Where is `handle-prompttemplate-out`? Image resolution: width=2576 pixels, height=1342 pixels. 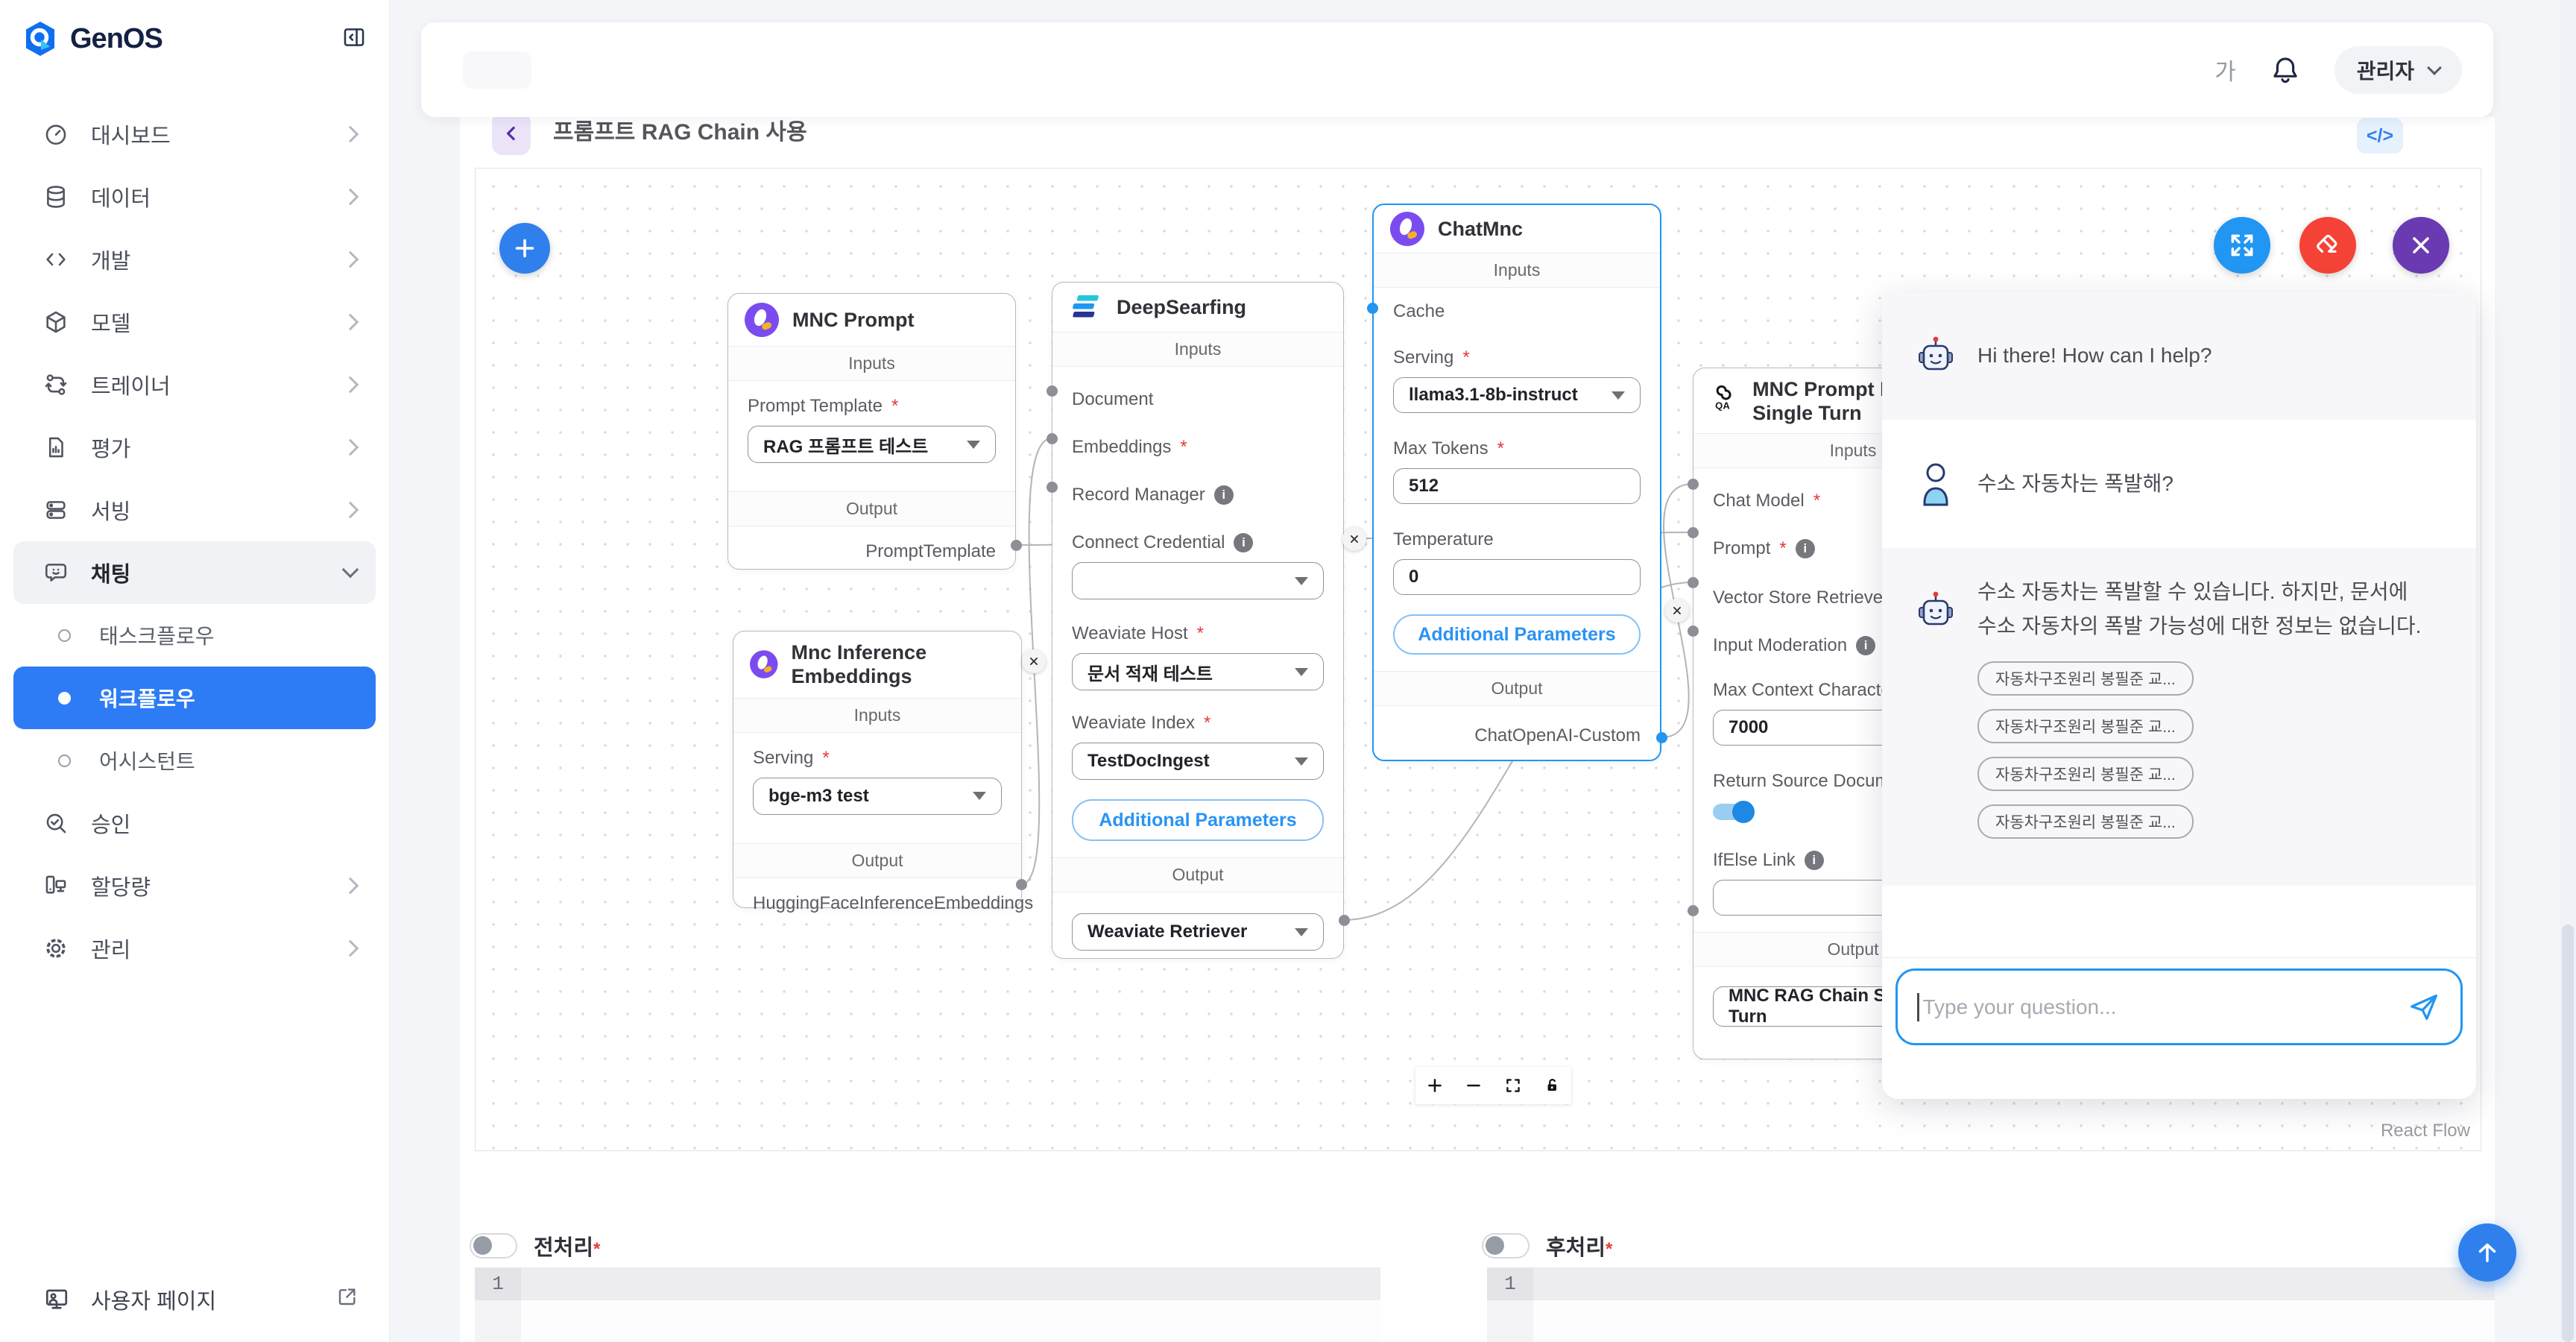
handle-prompttemplate-out is located at coordinates (1016, 545).